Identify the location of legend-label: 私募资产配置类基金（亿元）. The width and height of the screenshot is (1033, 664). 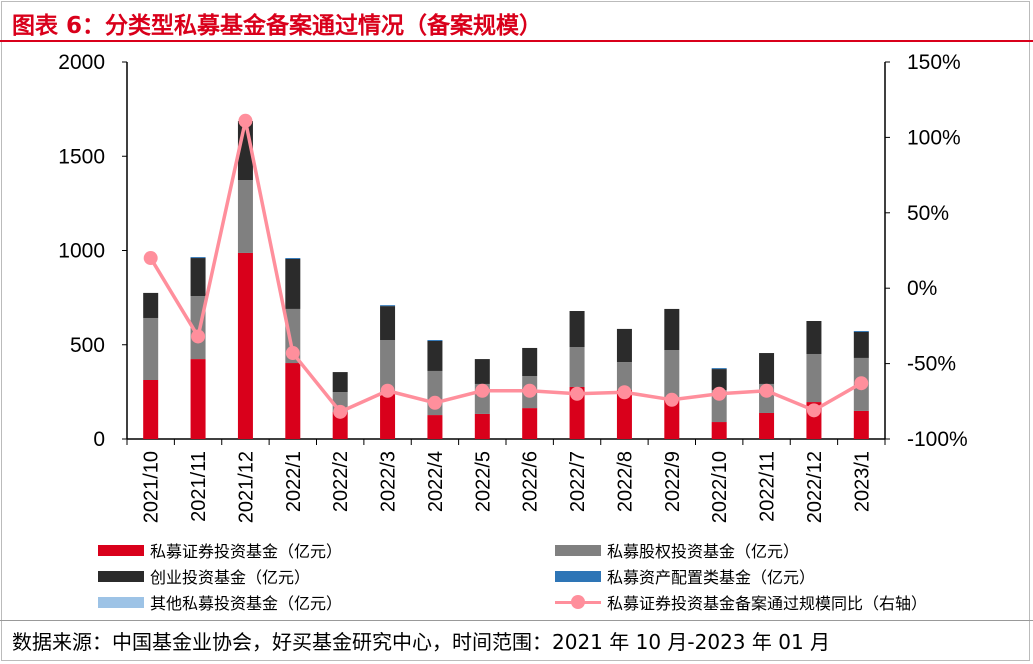
(711, 577).